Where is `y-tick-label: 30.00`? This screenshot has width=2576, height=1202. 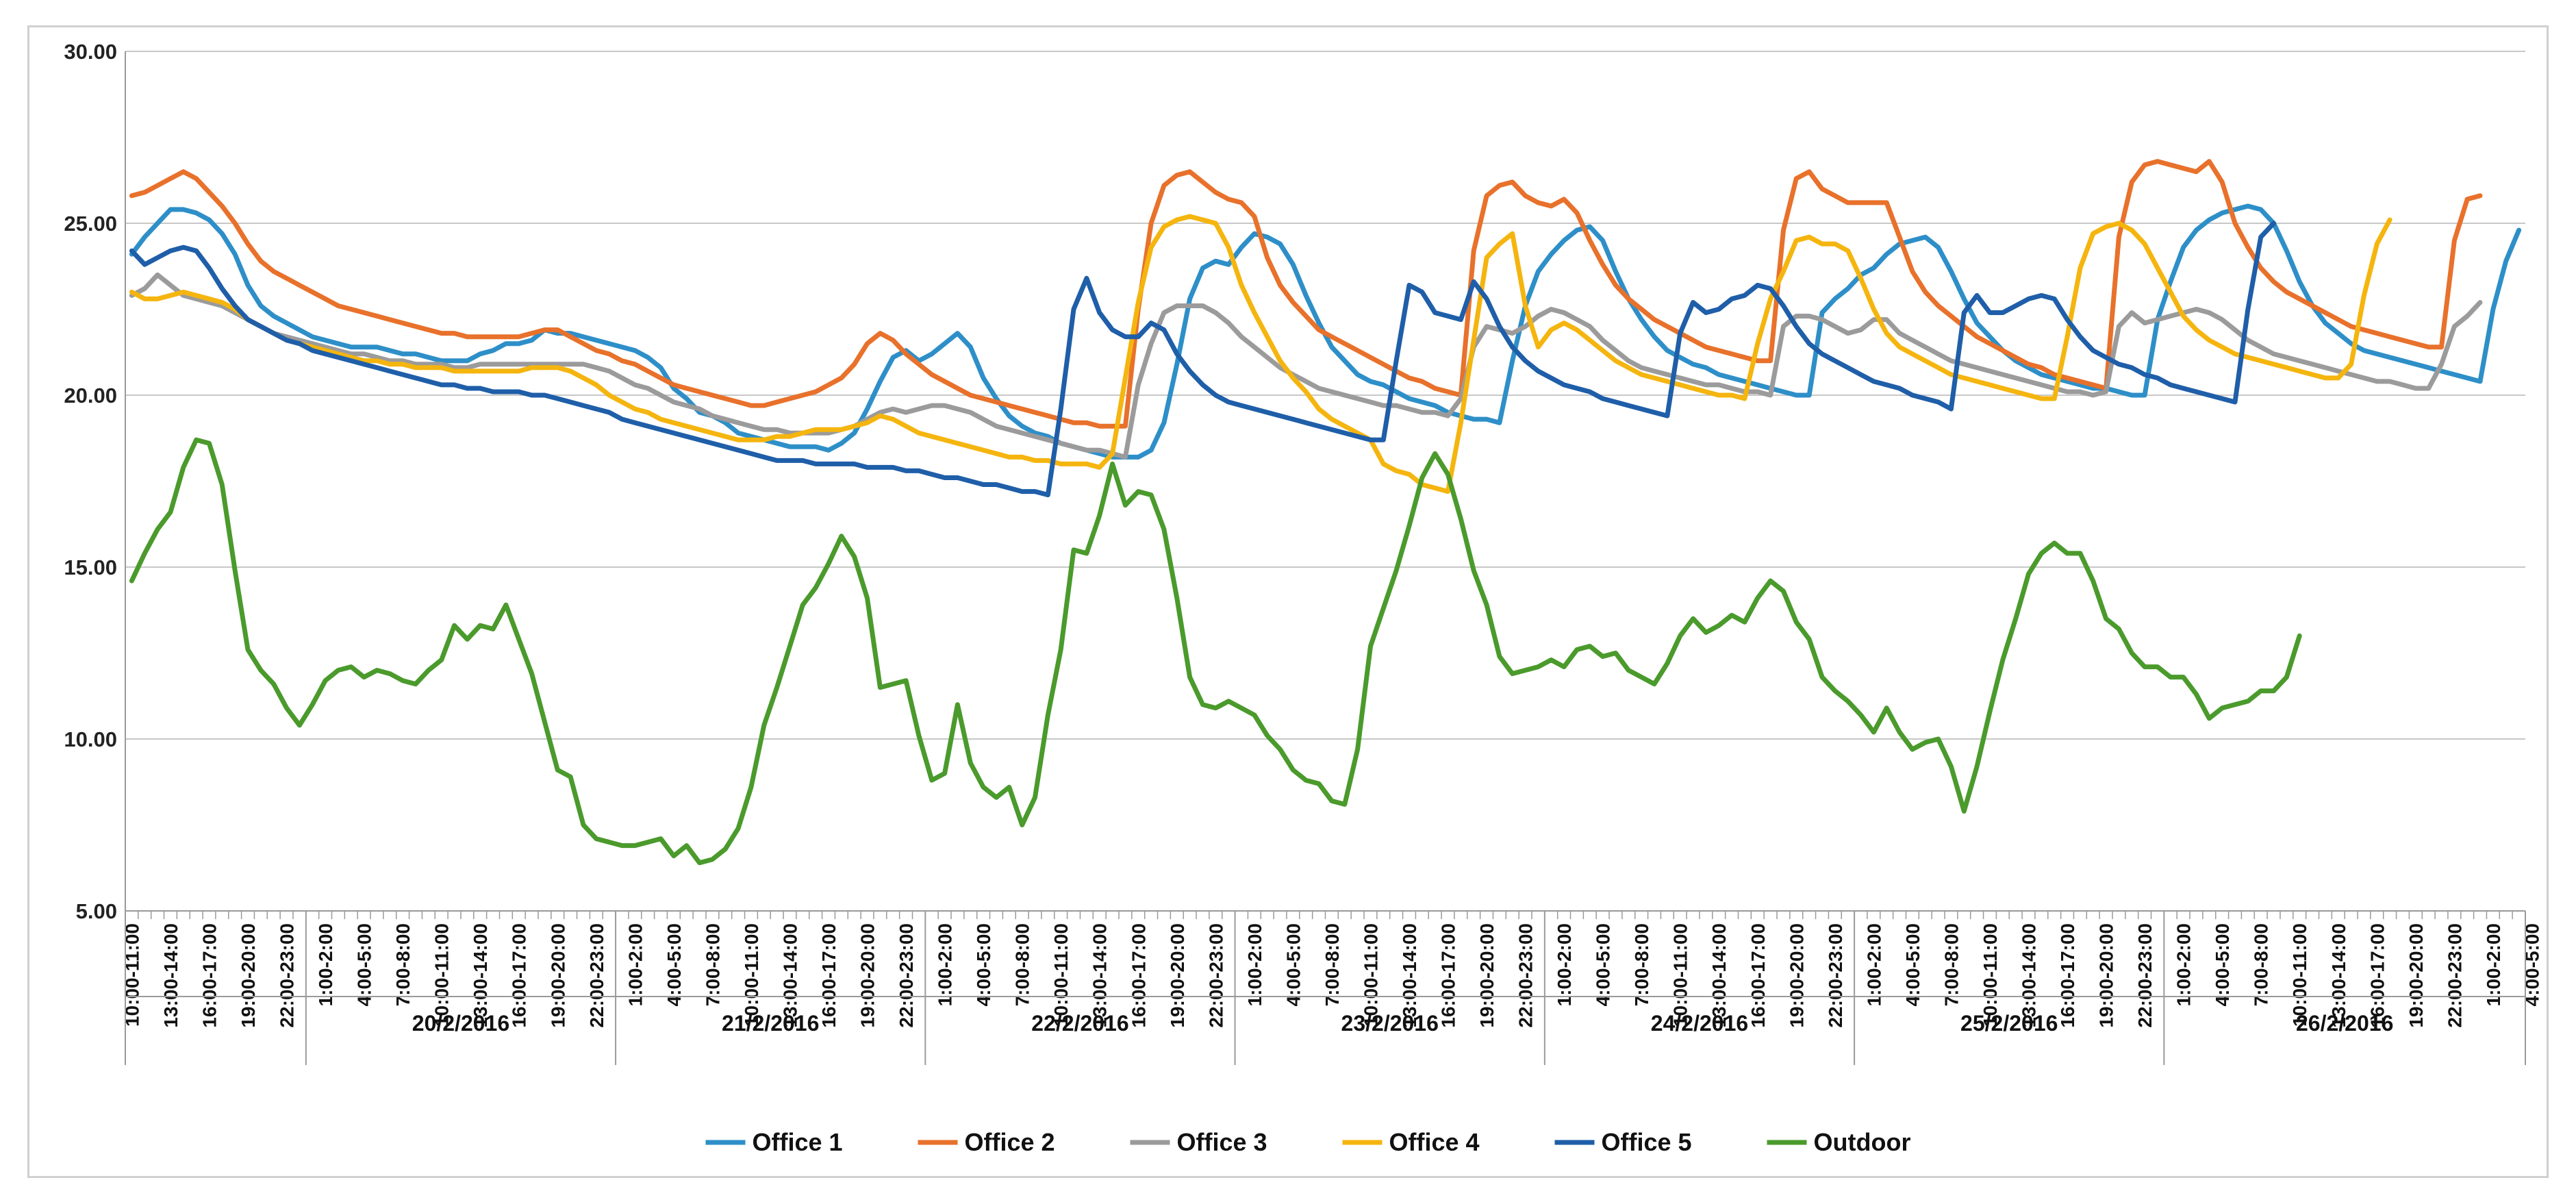
y-tick-label: 30.00 is located at coordinates (90, 52).